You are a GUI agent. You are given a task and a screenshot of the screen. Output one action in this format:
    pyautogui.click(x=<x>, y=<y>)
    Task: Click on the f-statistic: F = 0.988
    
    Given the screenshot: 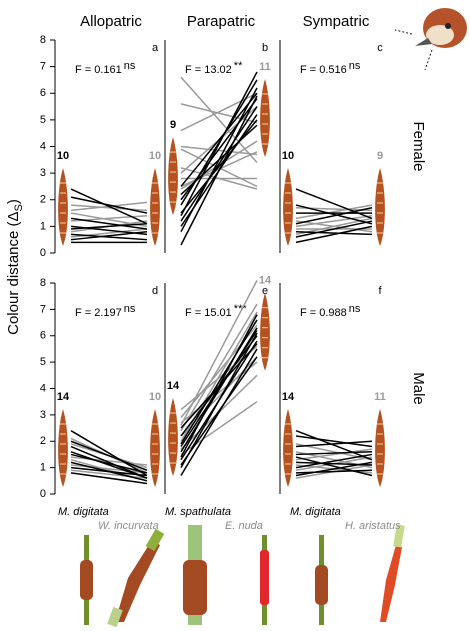 What is the action you would take?
    pyautogui.click(x=323, y=313)
    